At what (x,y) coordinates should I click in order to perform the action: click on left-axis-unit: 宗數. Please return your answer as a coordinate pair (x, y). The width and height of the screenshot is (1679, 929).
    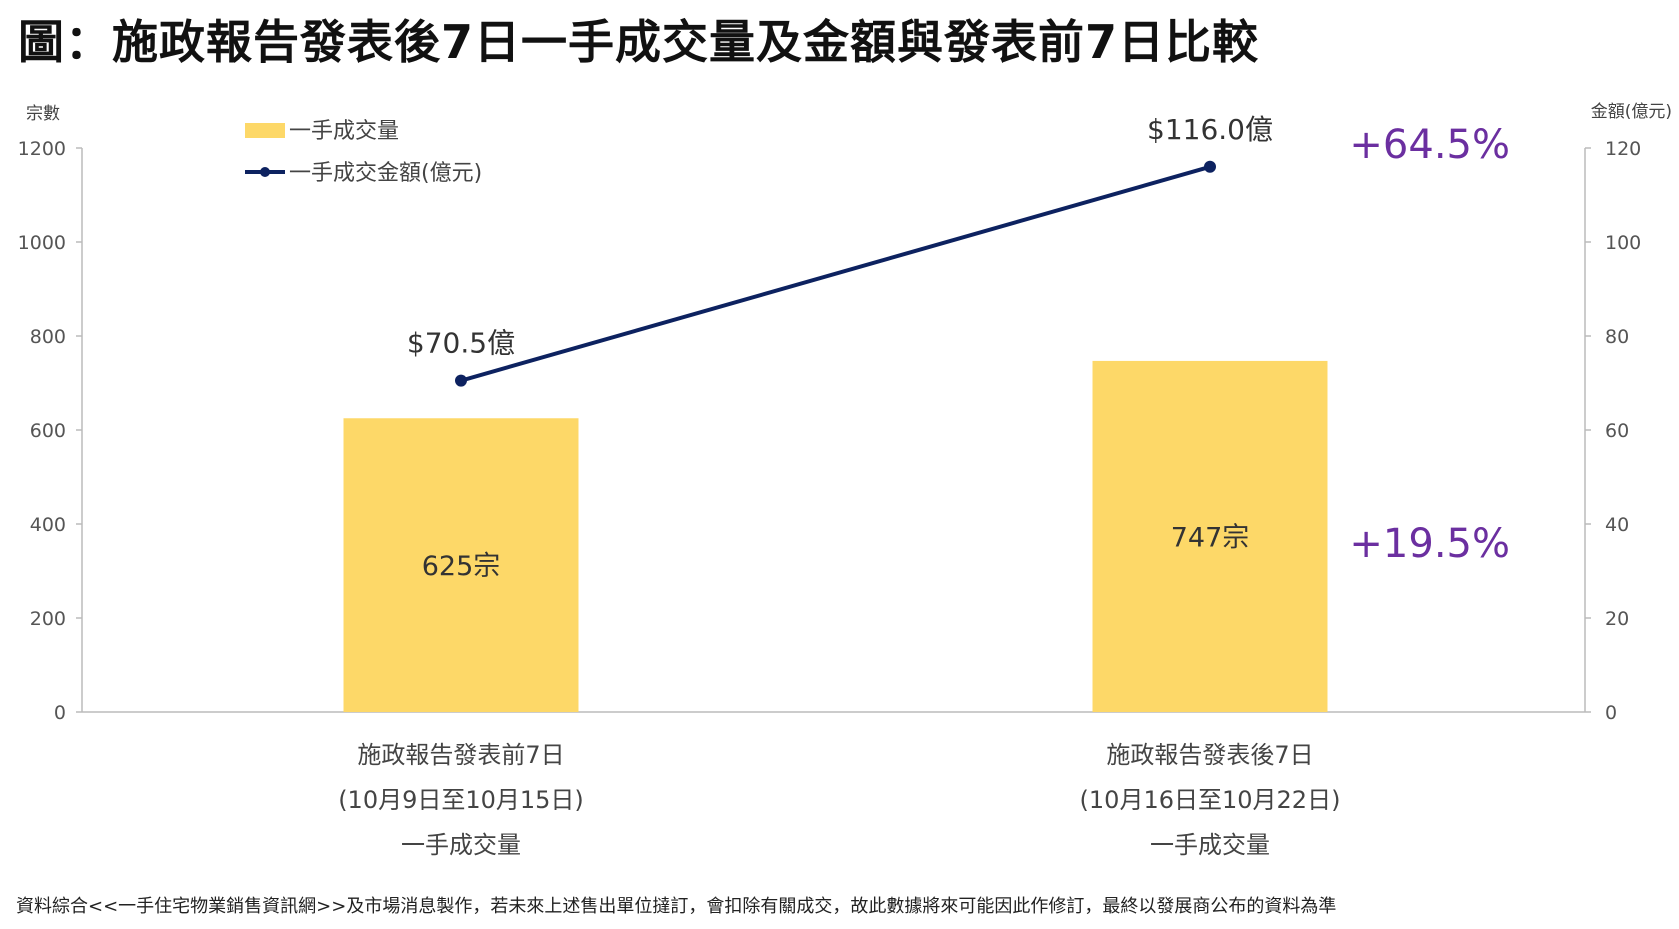
    Looking at the image, I should click on (43, 114).